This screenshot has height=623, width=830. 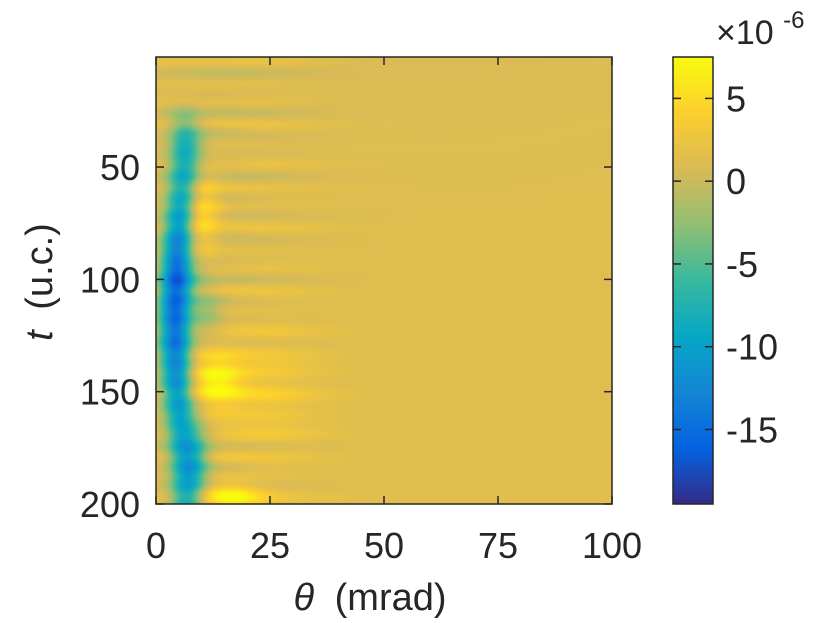 I want to click on x-tick-label: 0, so click(x=156, y=545).